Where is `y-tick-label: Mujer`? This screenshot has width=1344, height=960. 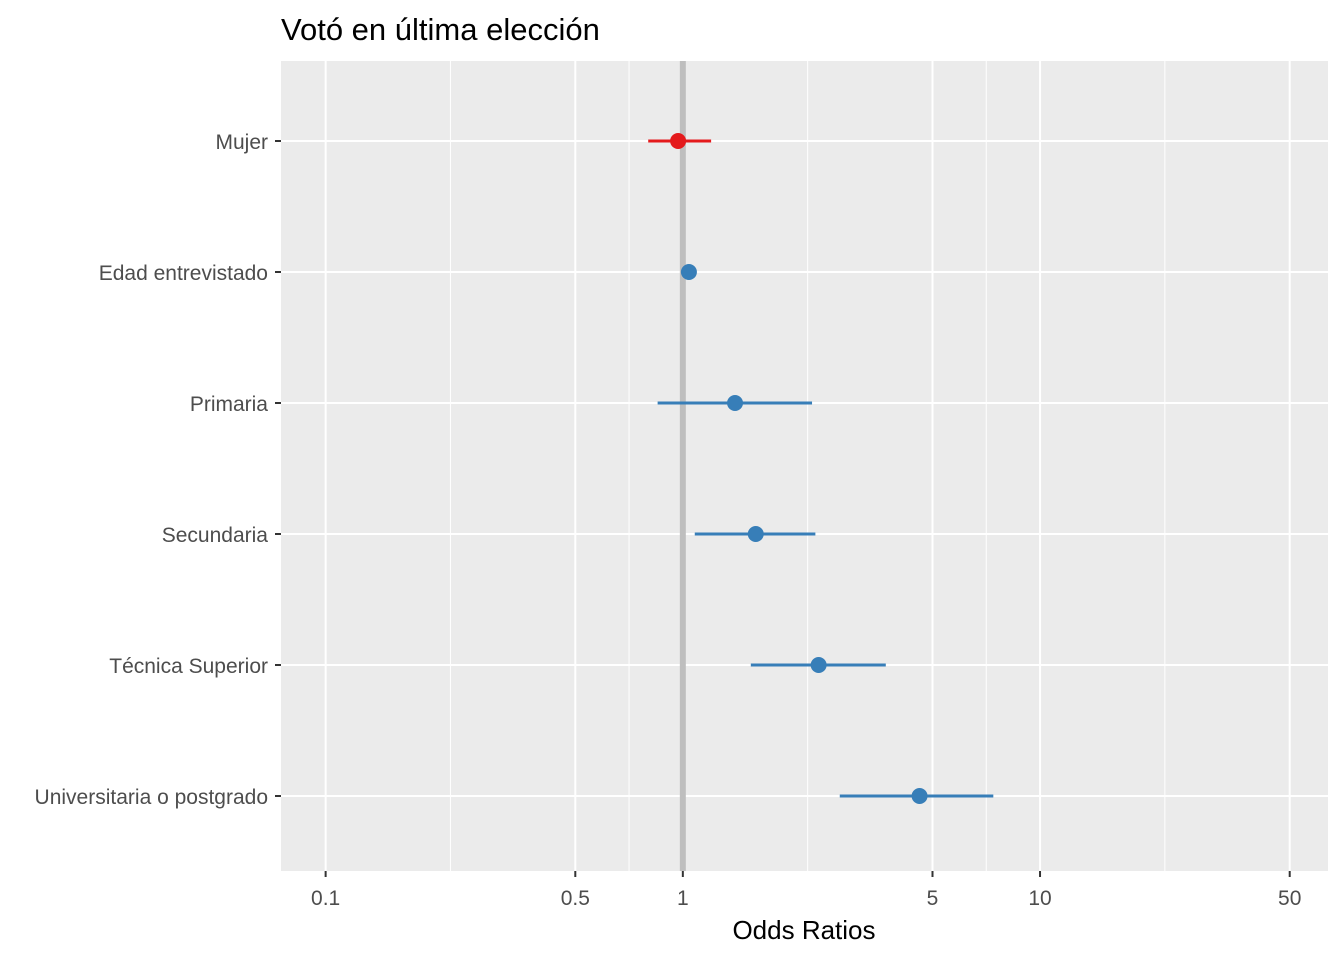
y-tick-label: Mujer is located at coordinates (241, 142).